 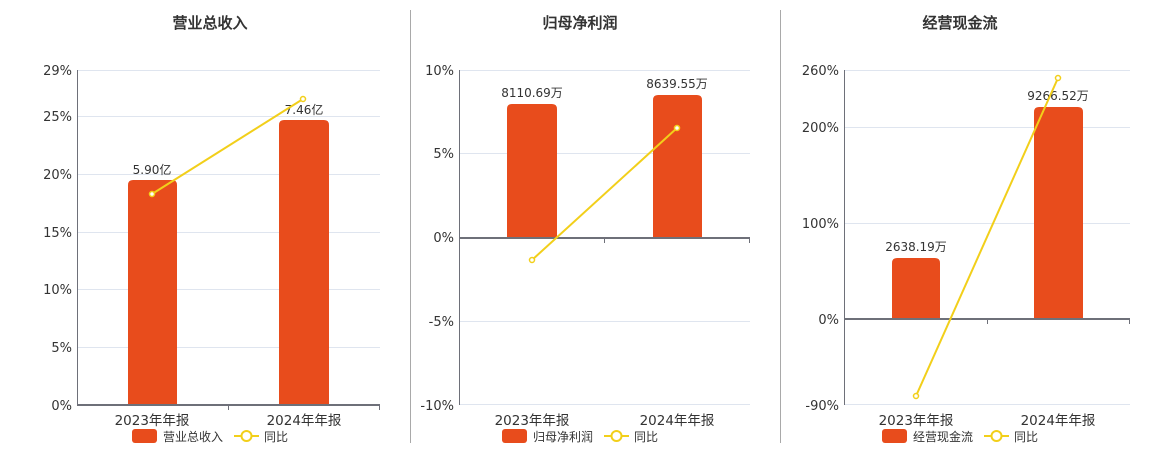 I want to click on svg-text: -90%, so click(x=822, y=406).